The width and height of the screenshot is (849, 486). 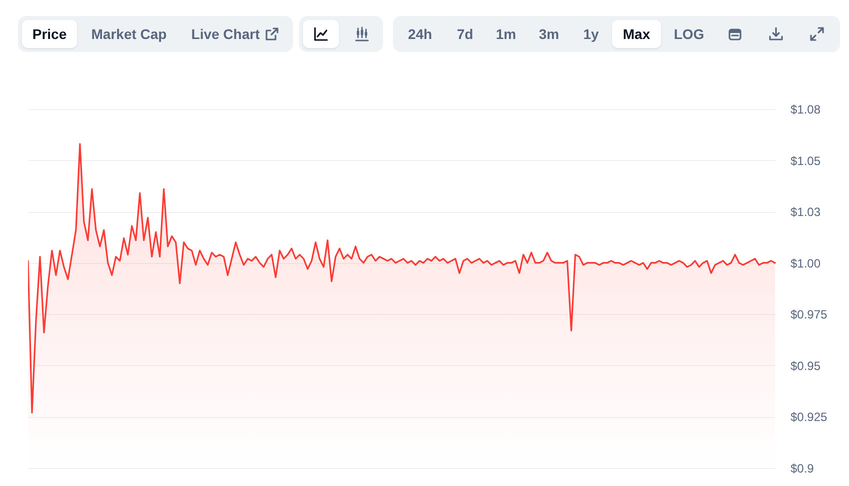 I want to click on y-tick-label: $0.95, so click(x=805, y=365).